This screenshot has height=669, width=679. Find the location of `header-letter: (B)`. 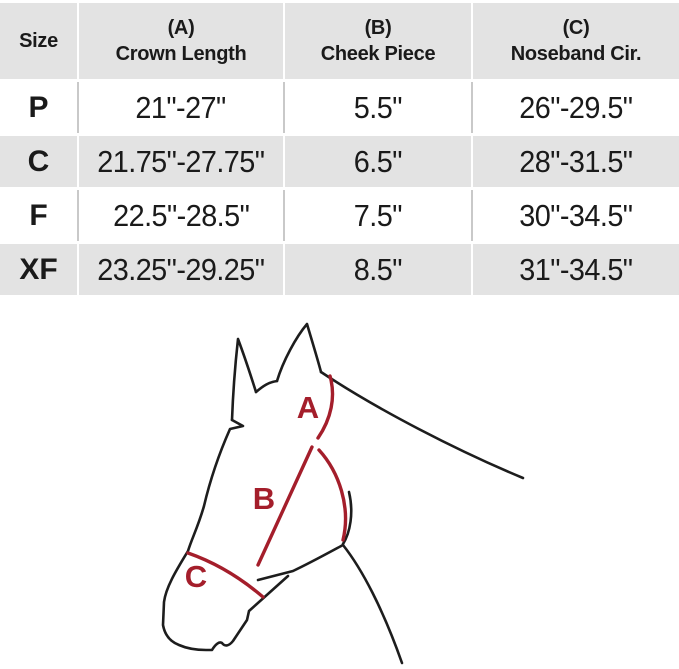

header-letter: (B) is located at coordinates (378, 28).